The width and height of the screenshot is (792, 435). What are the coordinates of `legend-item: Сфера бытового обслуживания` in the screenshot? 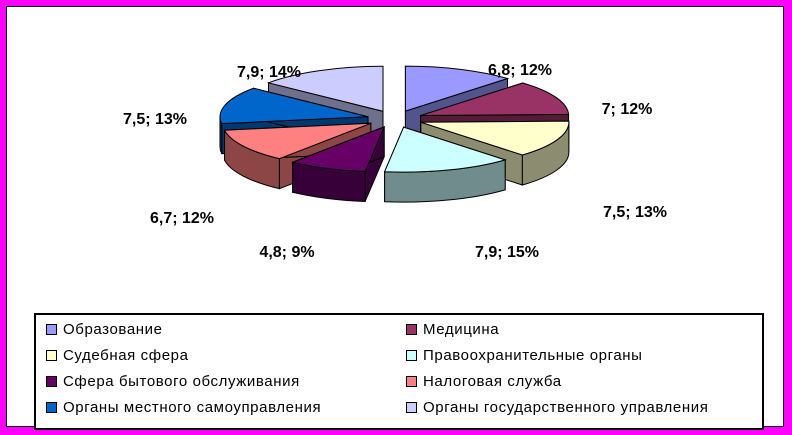 It's located at (173, 381).